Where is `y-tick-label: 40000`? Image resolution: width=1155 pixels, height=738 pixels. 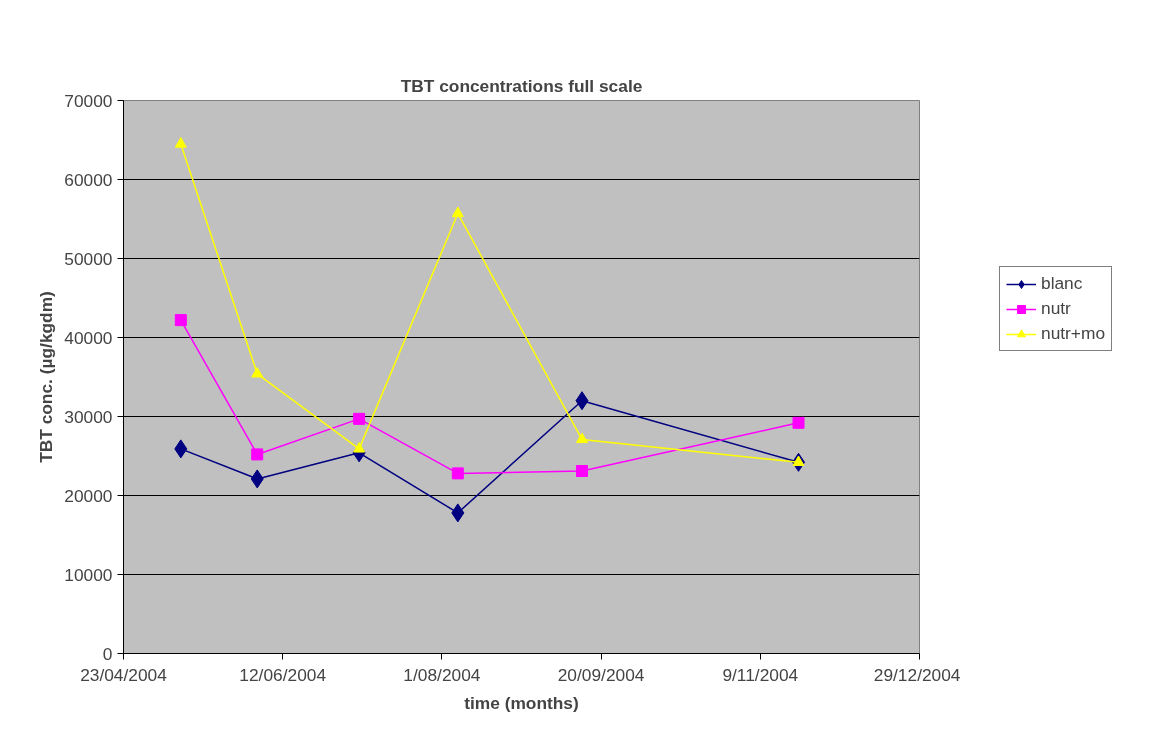 y-tick-label: 40000 is located at coordinates (88, 337).